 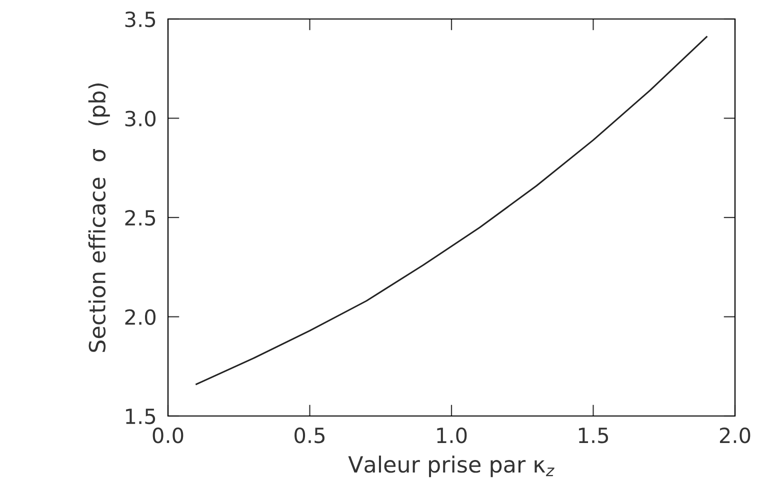 I want to click on x-tick-label: 0.5, so click(x=309, y=435).